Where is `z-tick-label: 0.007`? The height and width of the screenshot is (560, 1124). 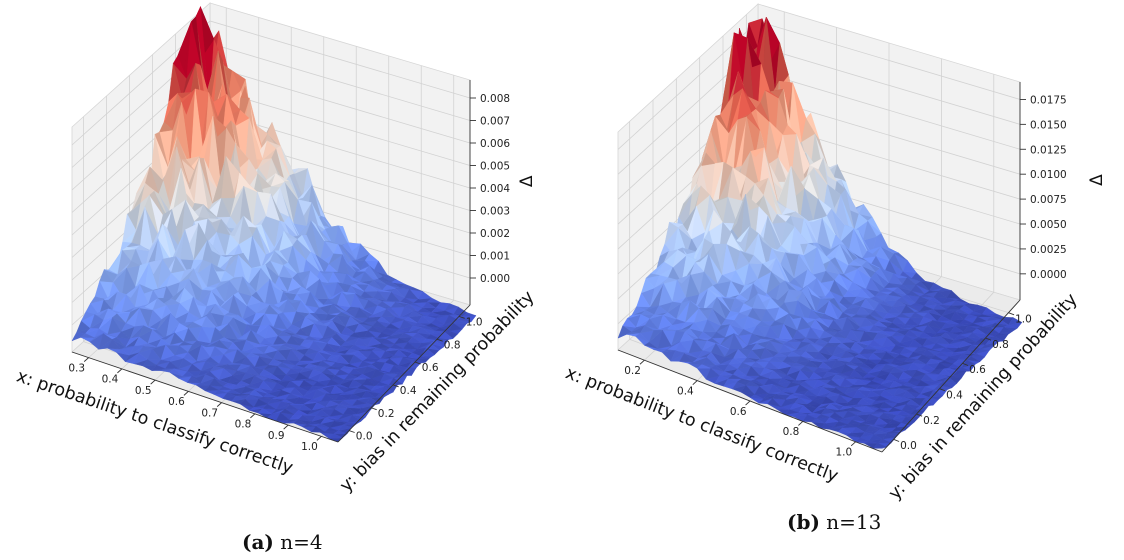 z-tick-label: 0.007 is located at coordinates (495, 122).